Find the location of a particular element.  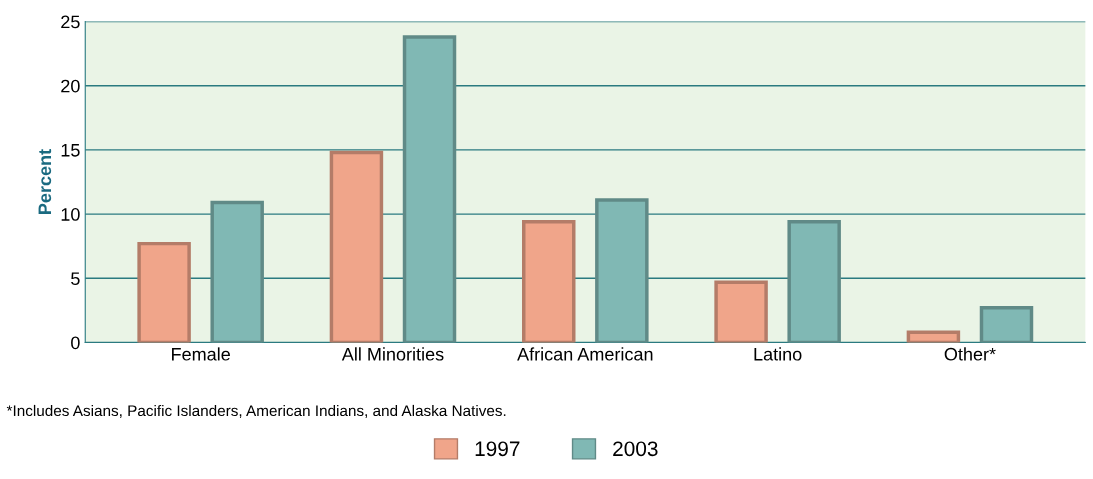

y-tick-label: 15 is located at coordinates (70, 150).